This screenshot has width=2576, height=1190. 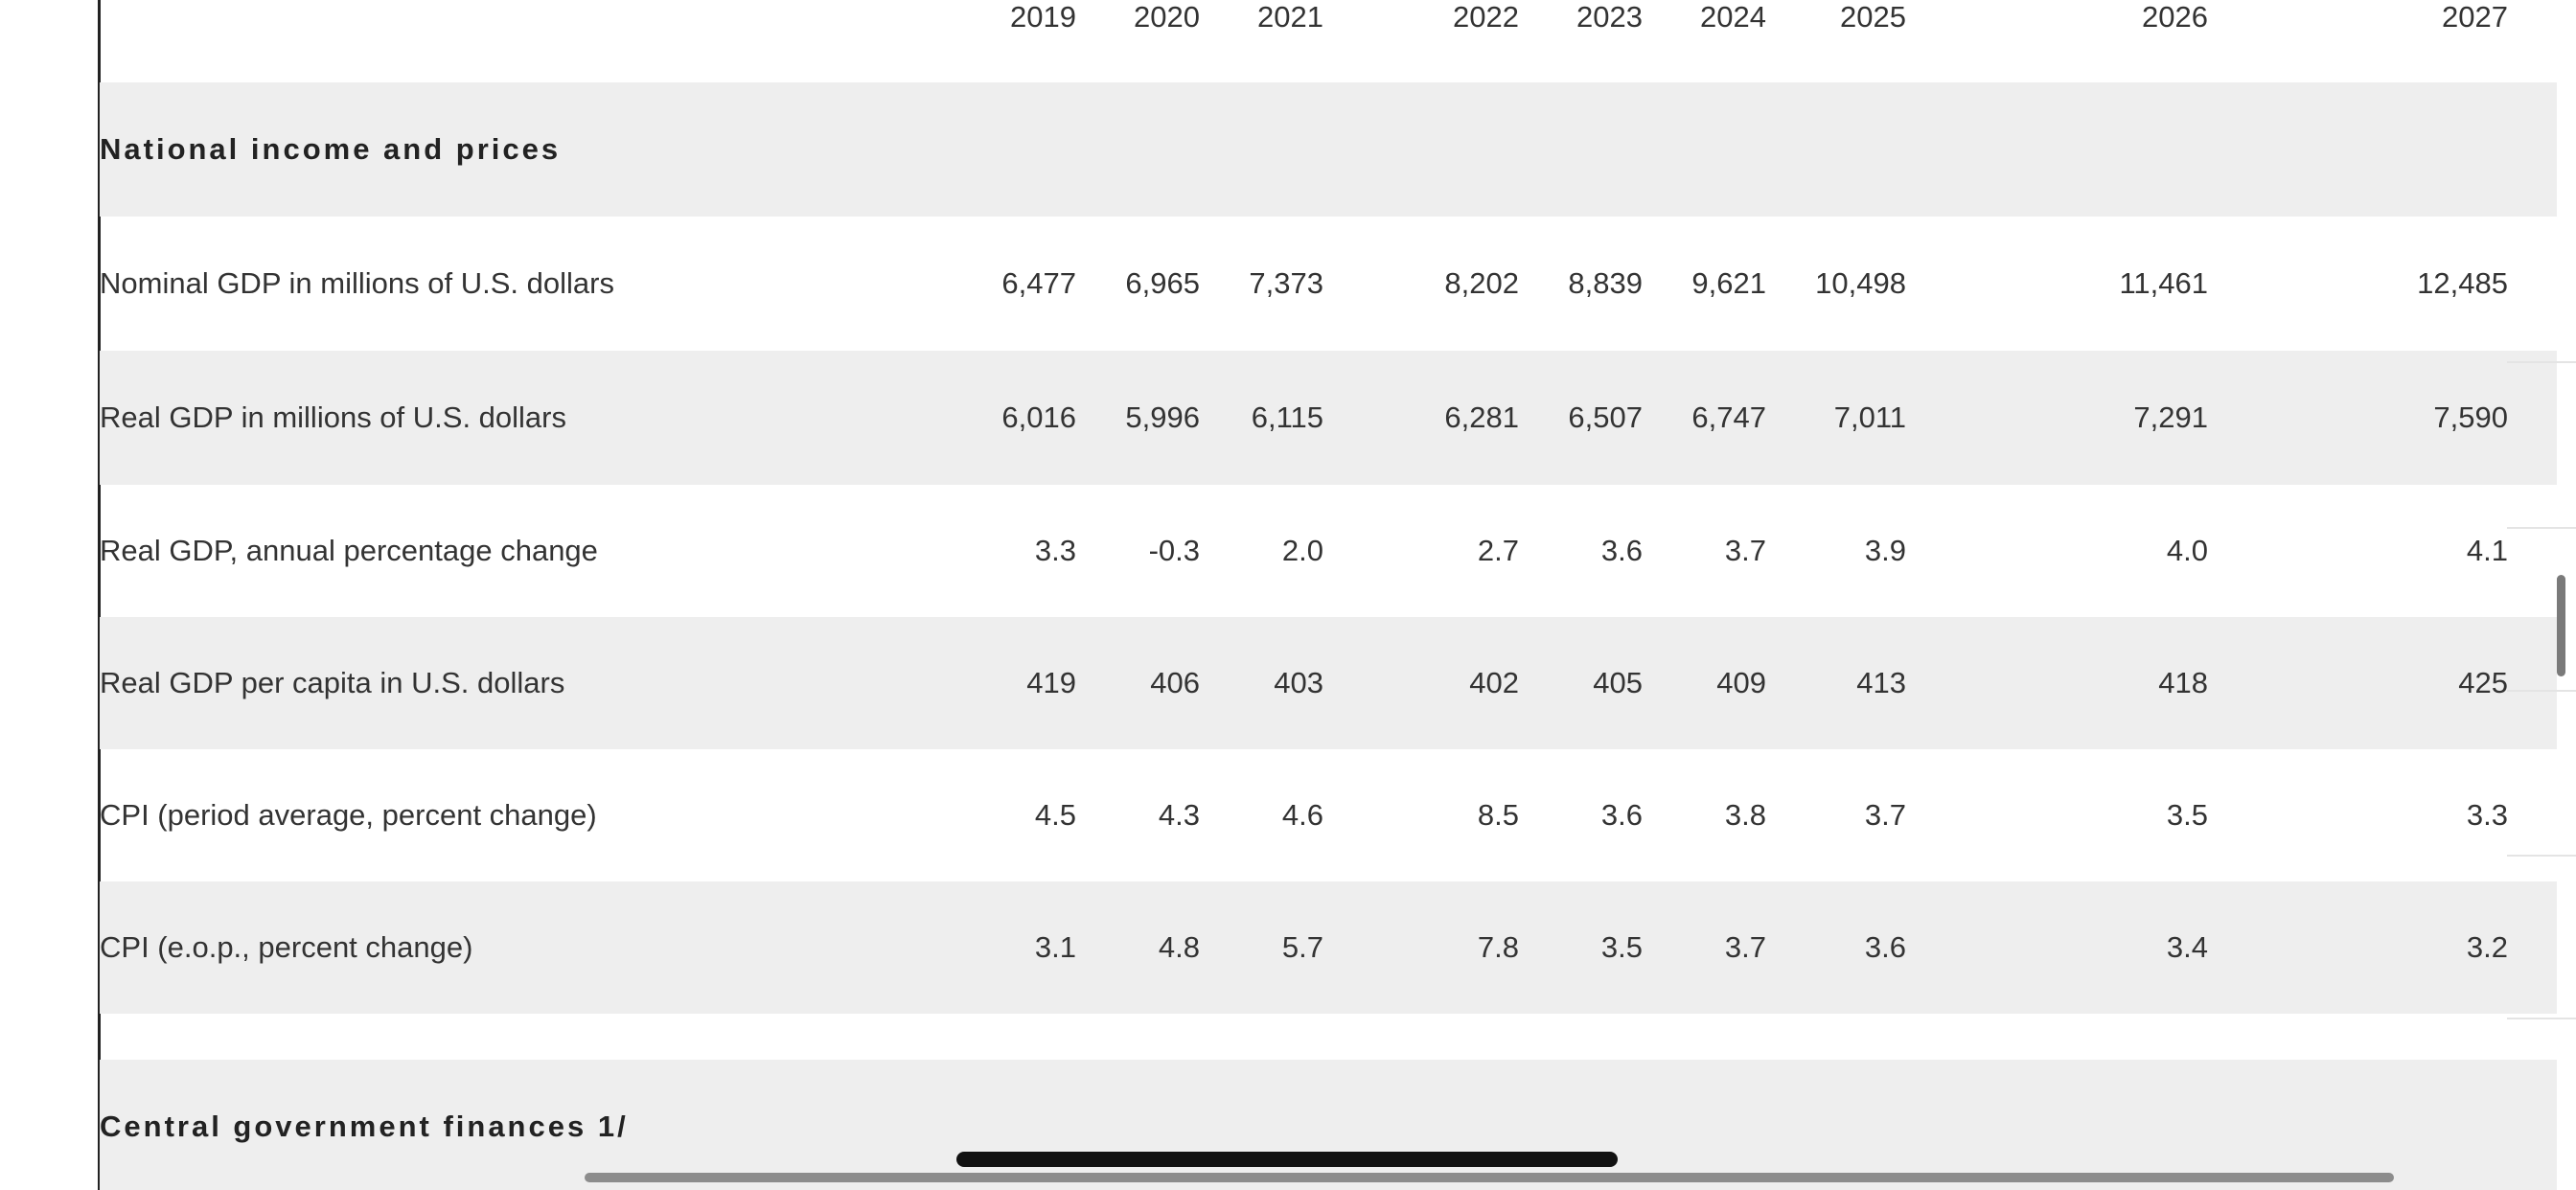 What do you see at coordinates (1728, 417) in the screenshot?
I see `table-cell: 6,747` at bounding box center [1728, 417].